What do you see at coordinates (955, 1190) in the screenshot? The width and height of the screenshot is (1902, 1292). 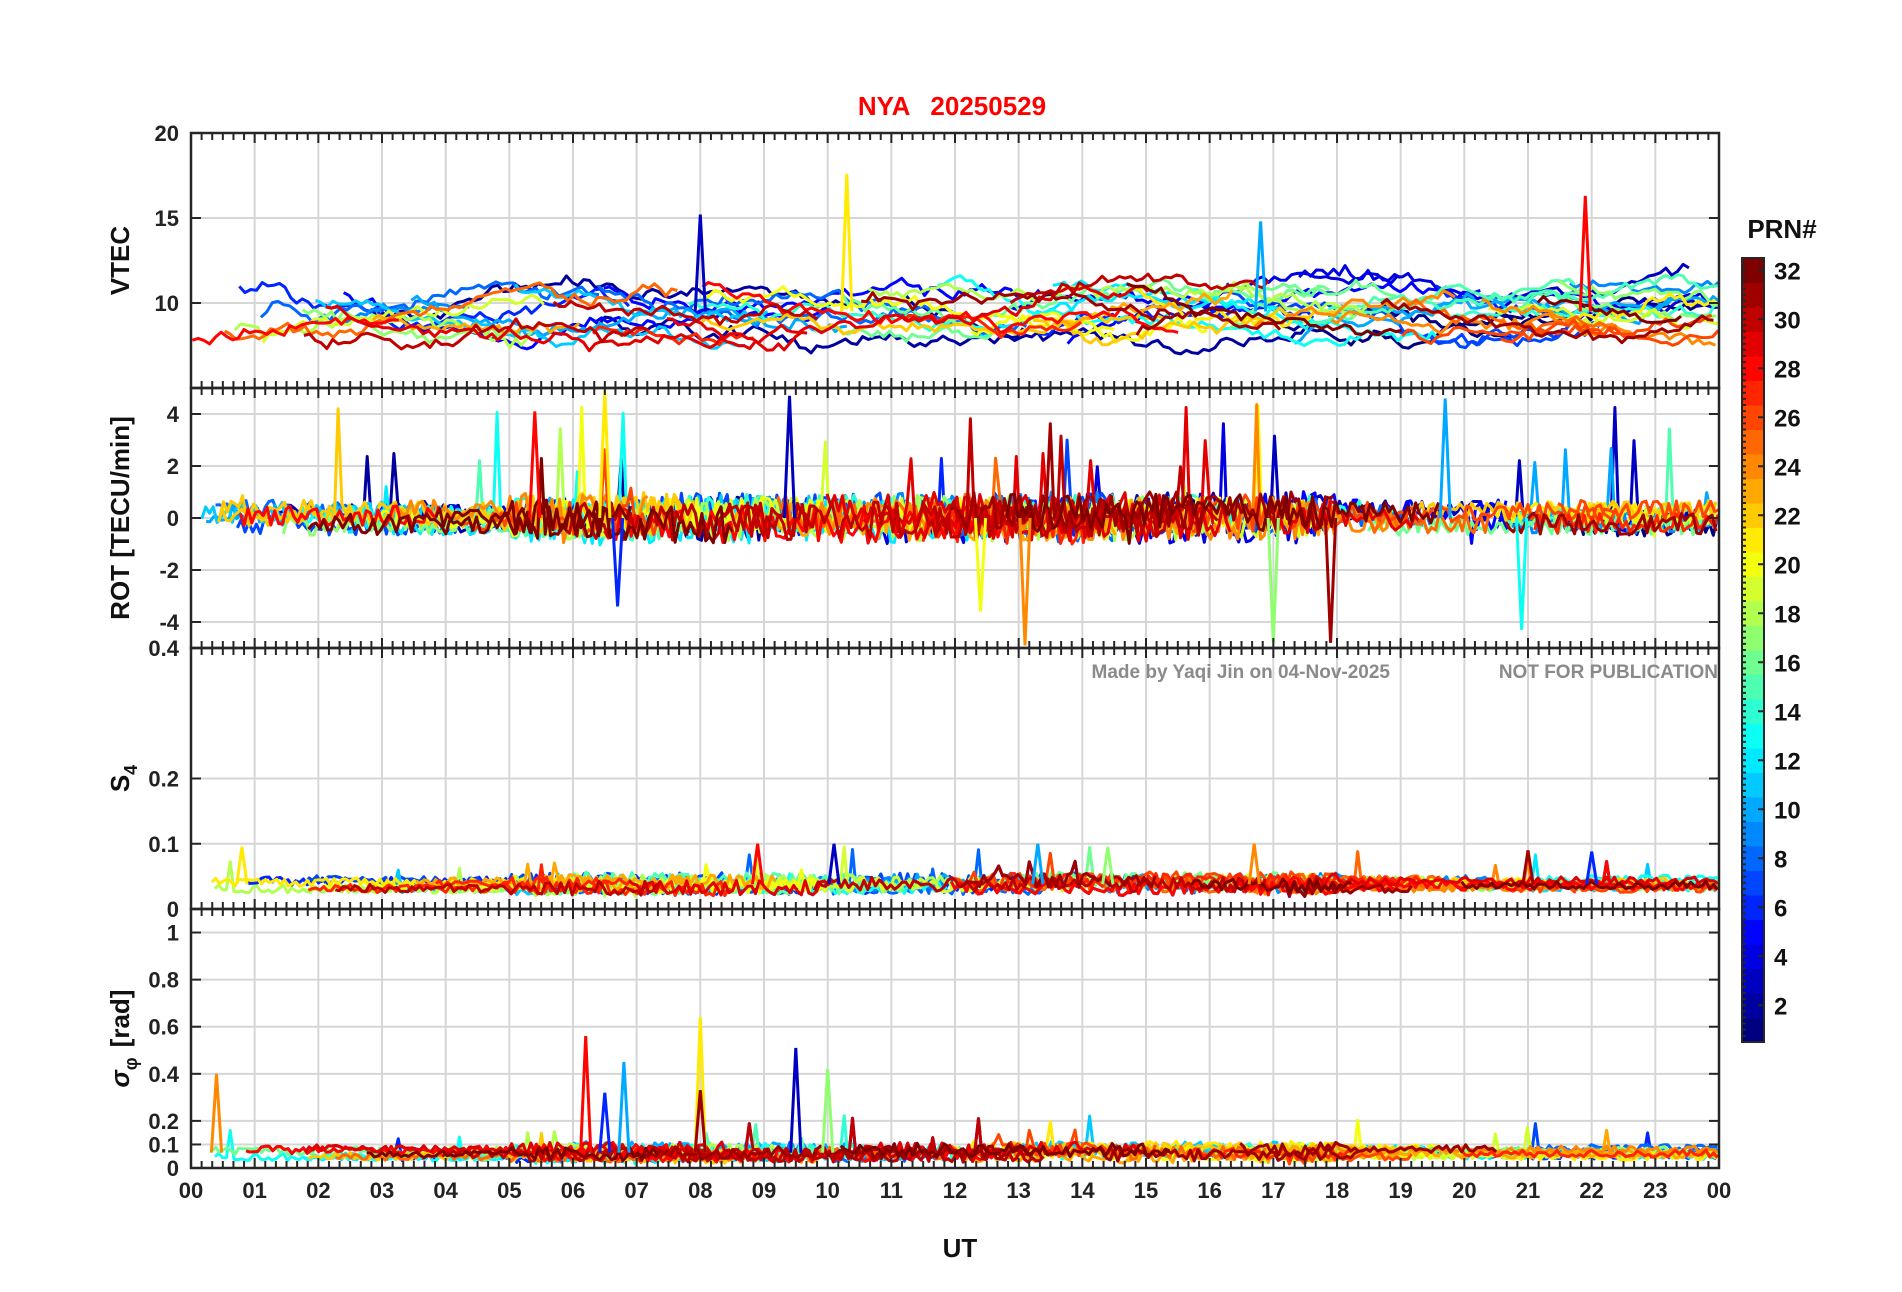 I see `x-tick-label: 12` at bounding box center [955, 1190].